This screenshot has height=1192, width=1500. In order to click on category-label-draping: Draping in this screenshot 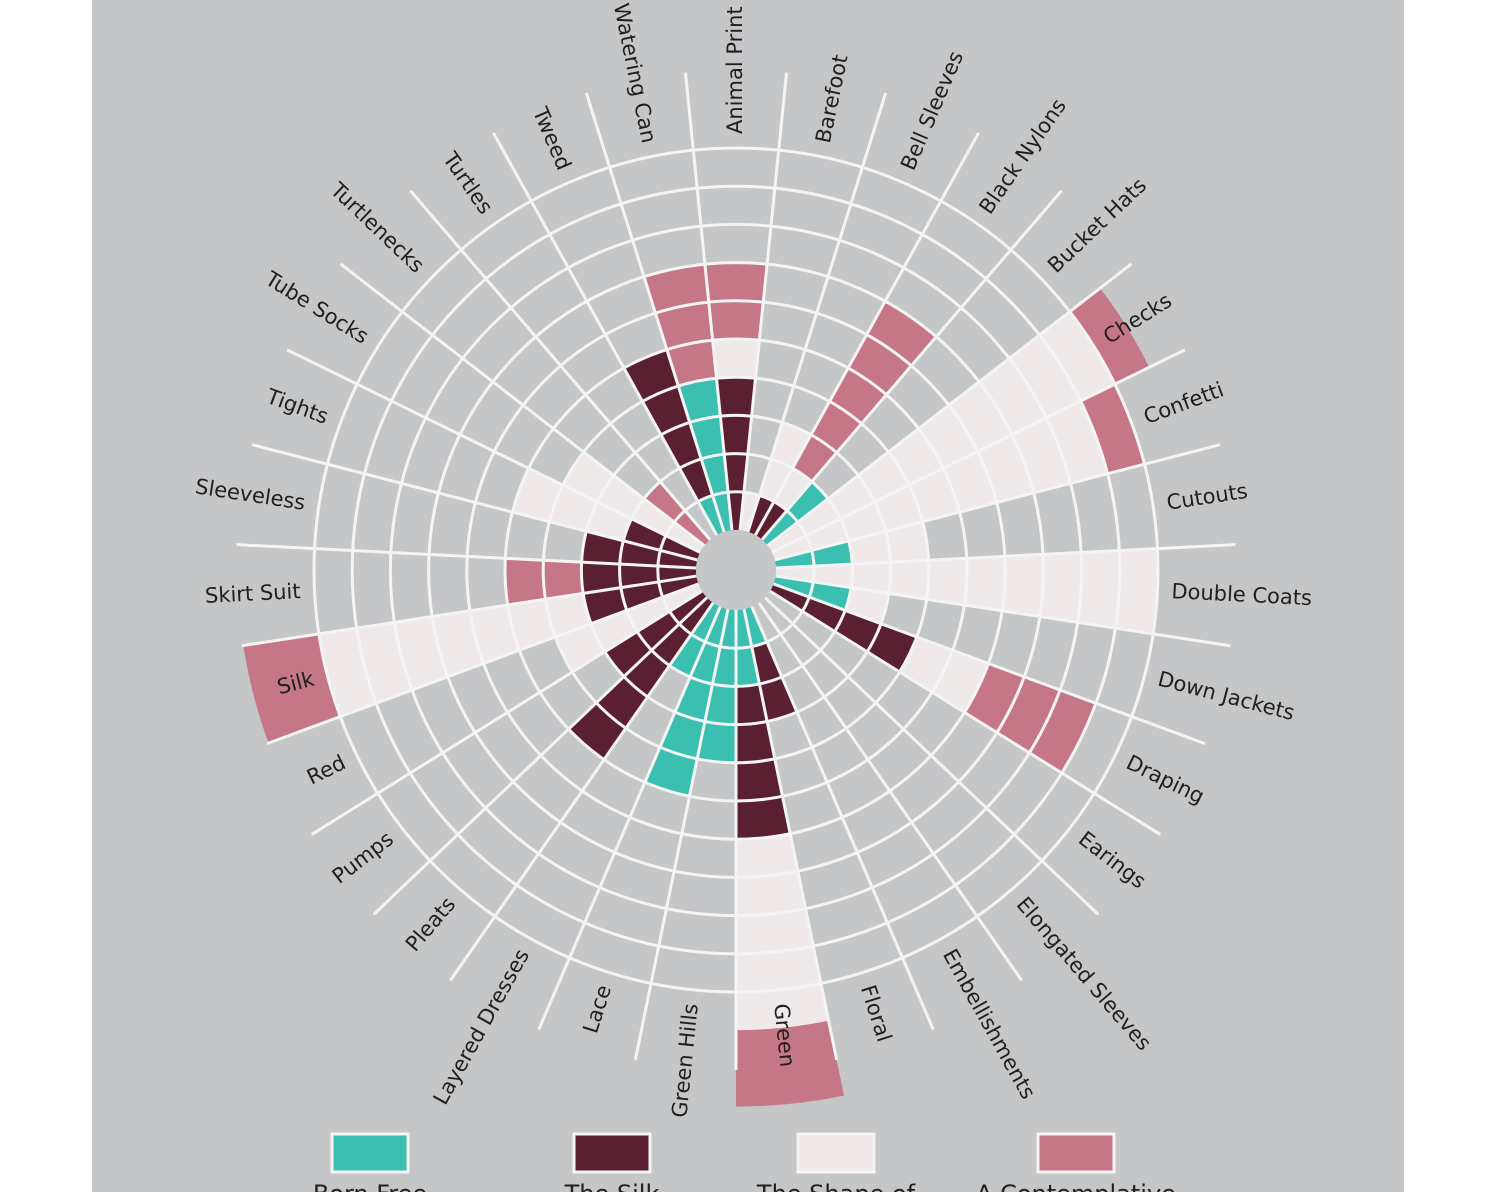, I will do `click(1166, 779)`.